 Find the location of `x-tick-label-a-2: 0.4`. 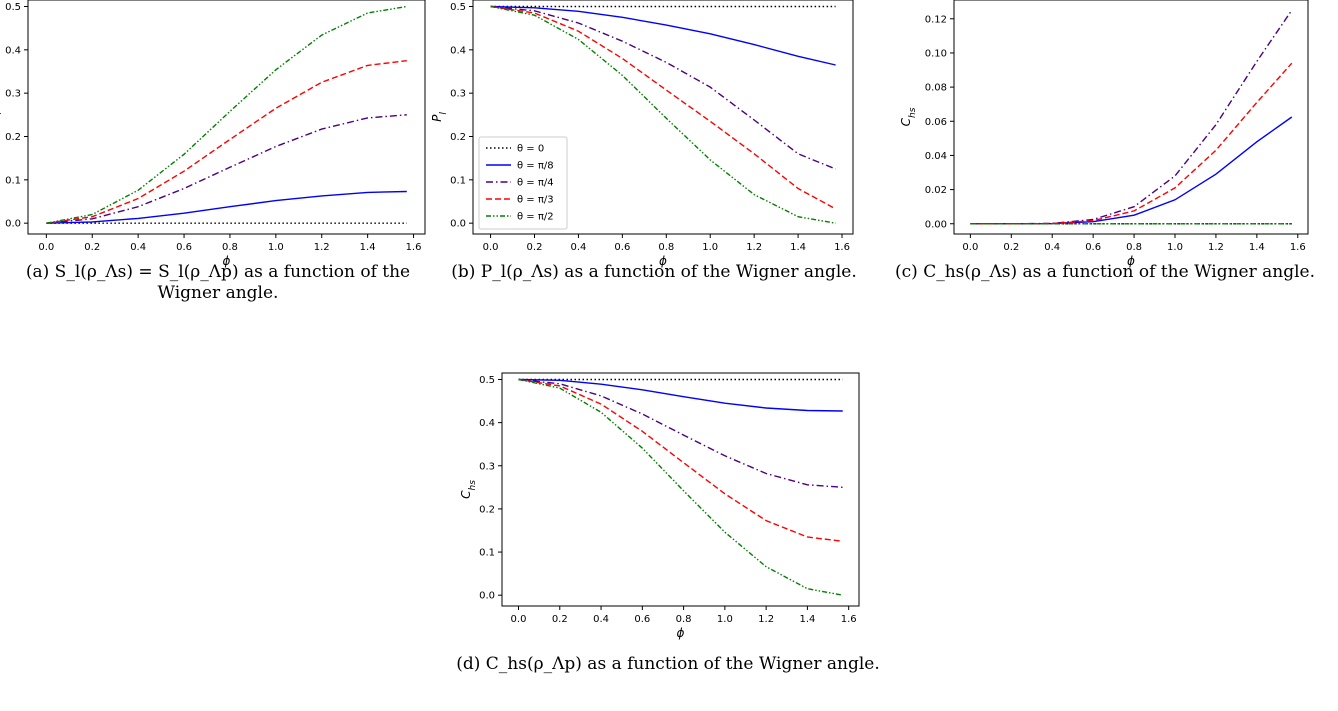

x-tick-label-a-2: 0.4 is located at coordinates (138, 247).